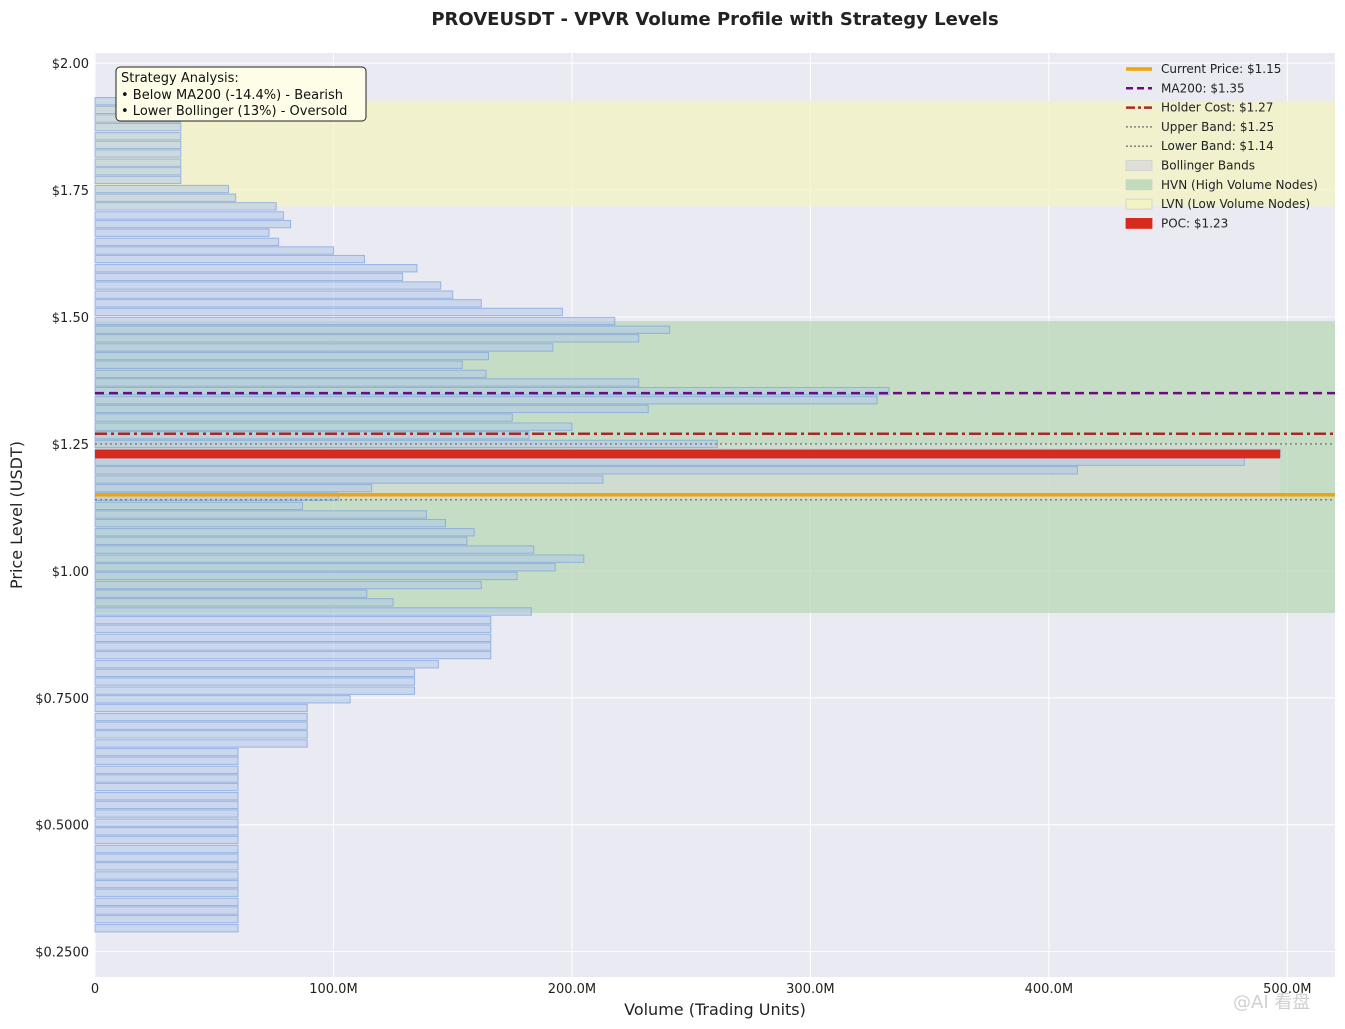 This screenshot has height=1029, width=1345. Describe the element at coordinates (572, 989) in the screenshot. I see `x-tick-label: 200.0M` at that location.